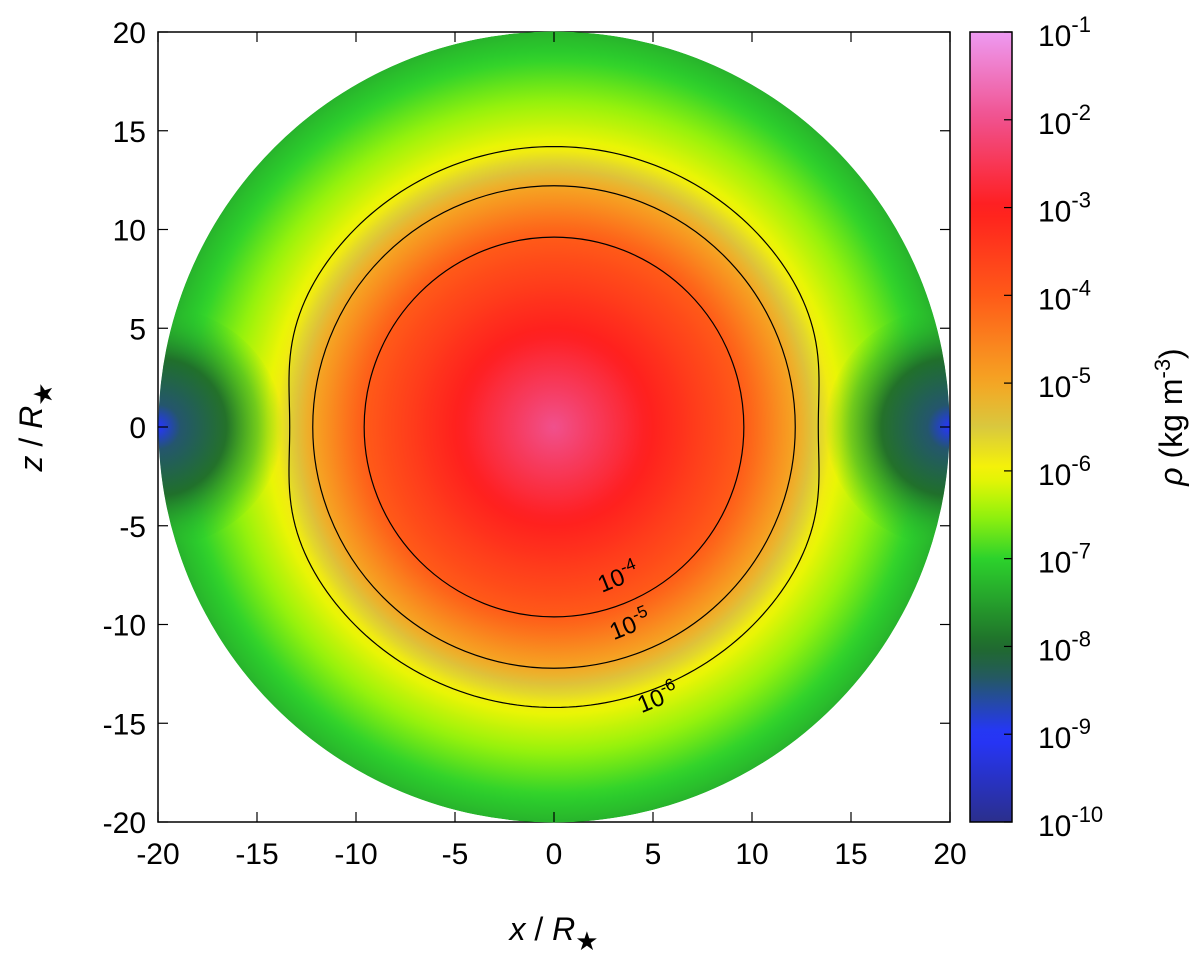 The image size is (1200, 979). Describe the element at coordinates (129, 33) in the screenshot. I see `y-tick-label: 20` at that location.